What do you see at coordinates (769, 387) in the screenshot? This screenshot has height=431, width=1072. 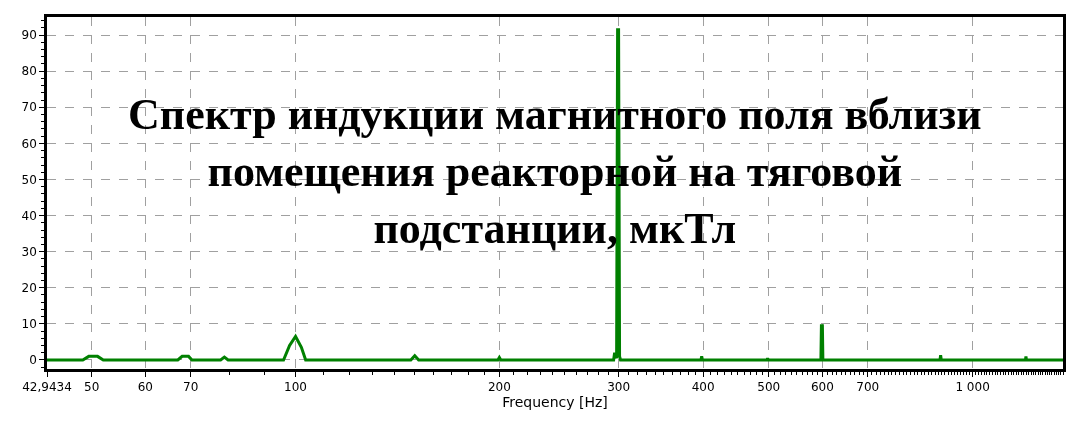 I see `x-tick-label: 500` at bounding box center [769, 387].